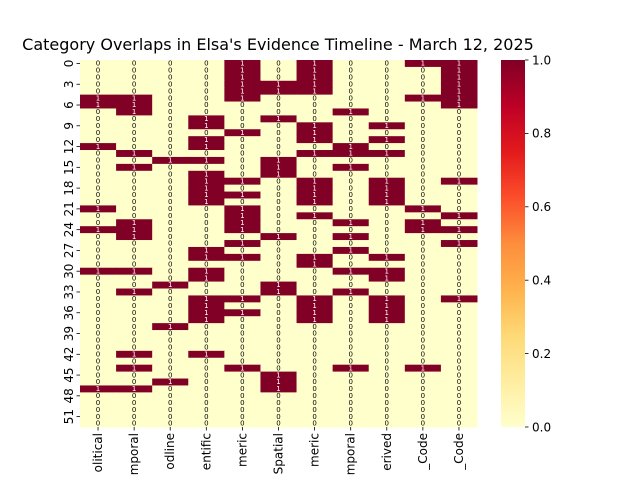 Image resolution: width=640 pixels, height=484 pixels. I want to click on colorbar-tick-label: 0.0, so click(541, 427).